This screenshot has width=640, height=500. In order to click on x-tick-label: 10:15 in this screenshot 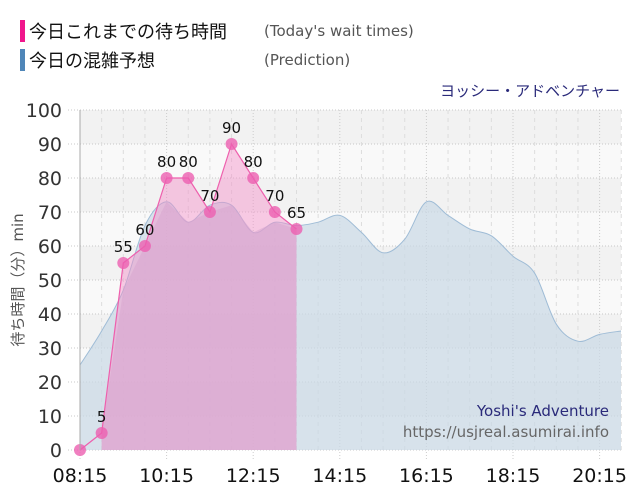, I will do `click(166, 476)`.